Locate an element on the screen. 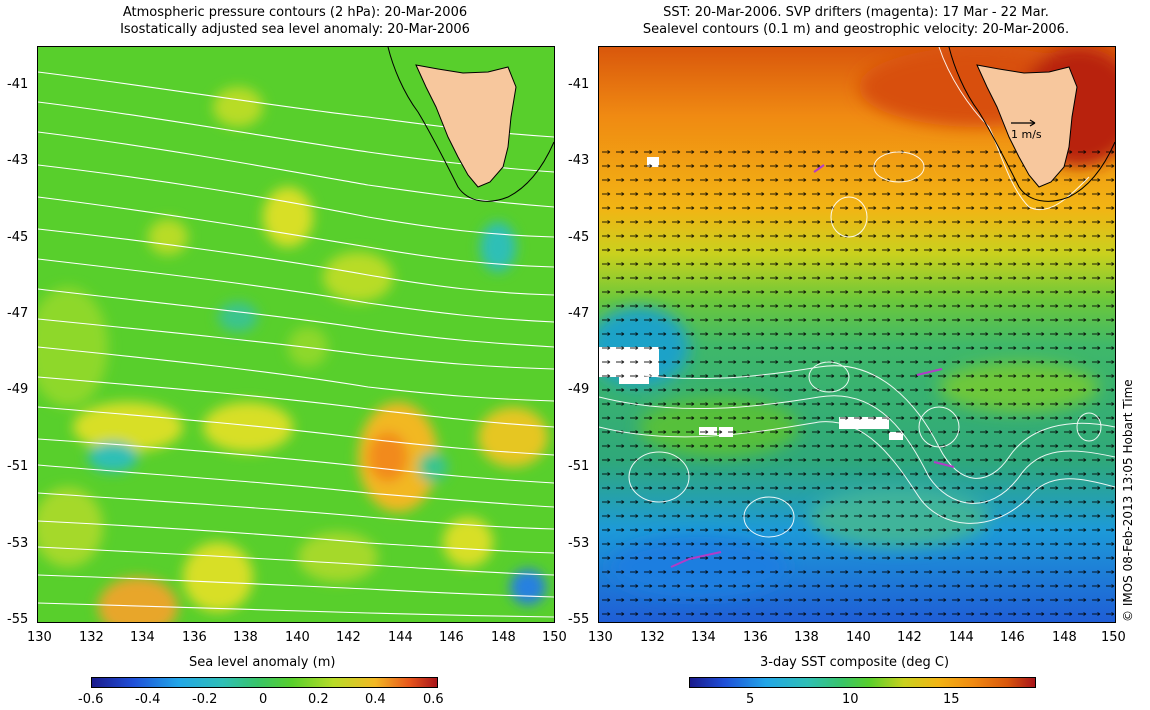 The height and width of the screenshot is (710, 1150). colorbar-tick: 0.6 is located at coordinates (433, 699).